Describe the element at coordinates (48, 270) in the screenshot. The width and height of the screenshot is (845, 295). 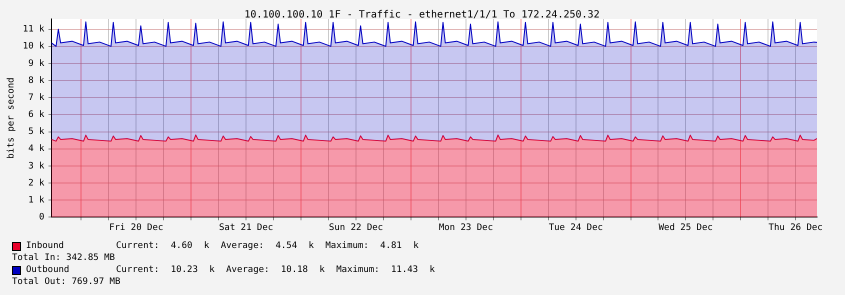
I see `legend-label: Outbound` at that location.